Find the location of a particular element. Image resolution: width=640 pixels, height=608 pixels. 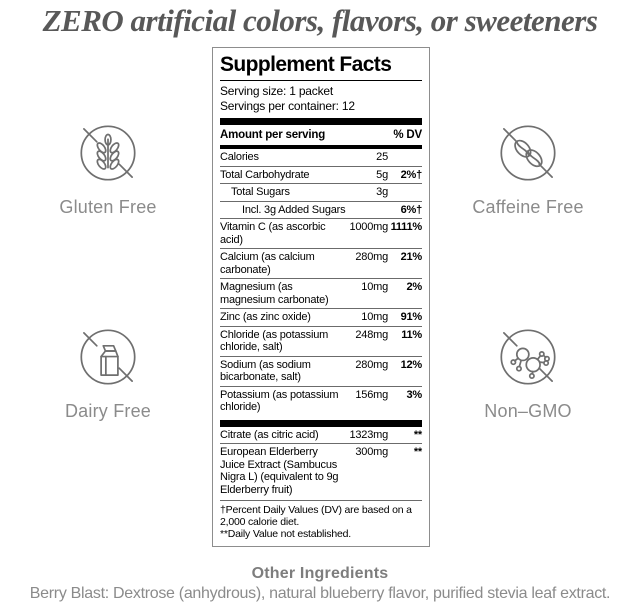

servings-per-container: Servings per container: 12 is located at coordinates (287, 106).